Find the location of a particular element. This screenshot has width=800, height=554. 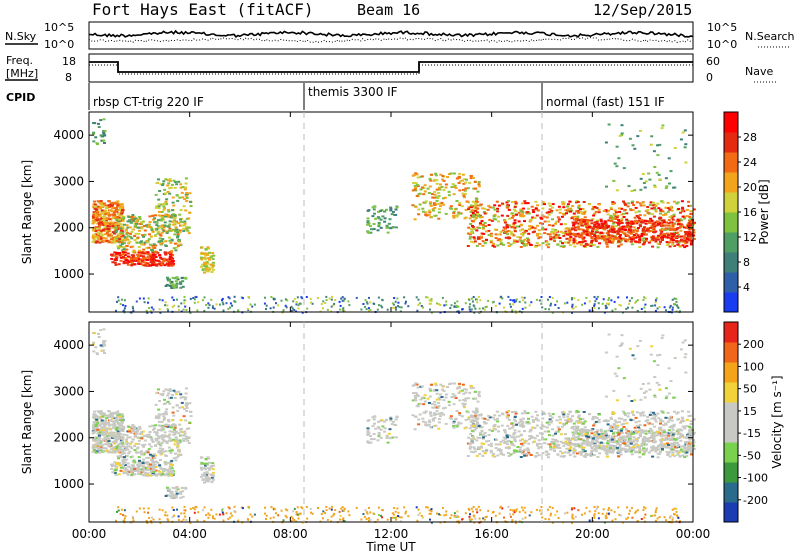

noise-tick-left-top: 10^5 is located at coordinates (59, 27).